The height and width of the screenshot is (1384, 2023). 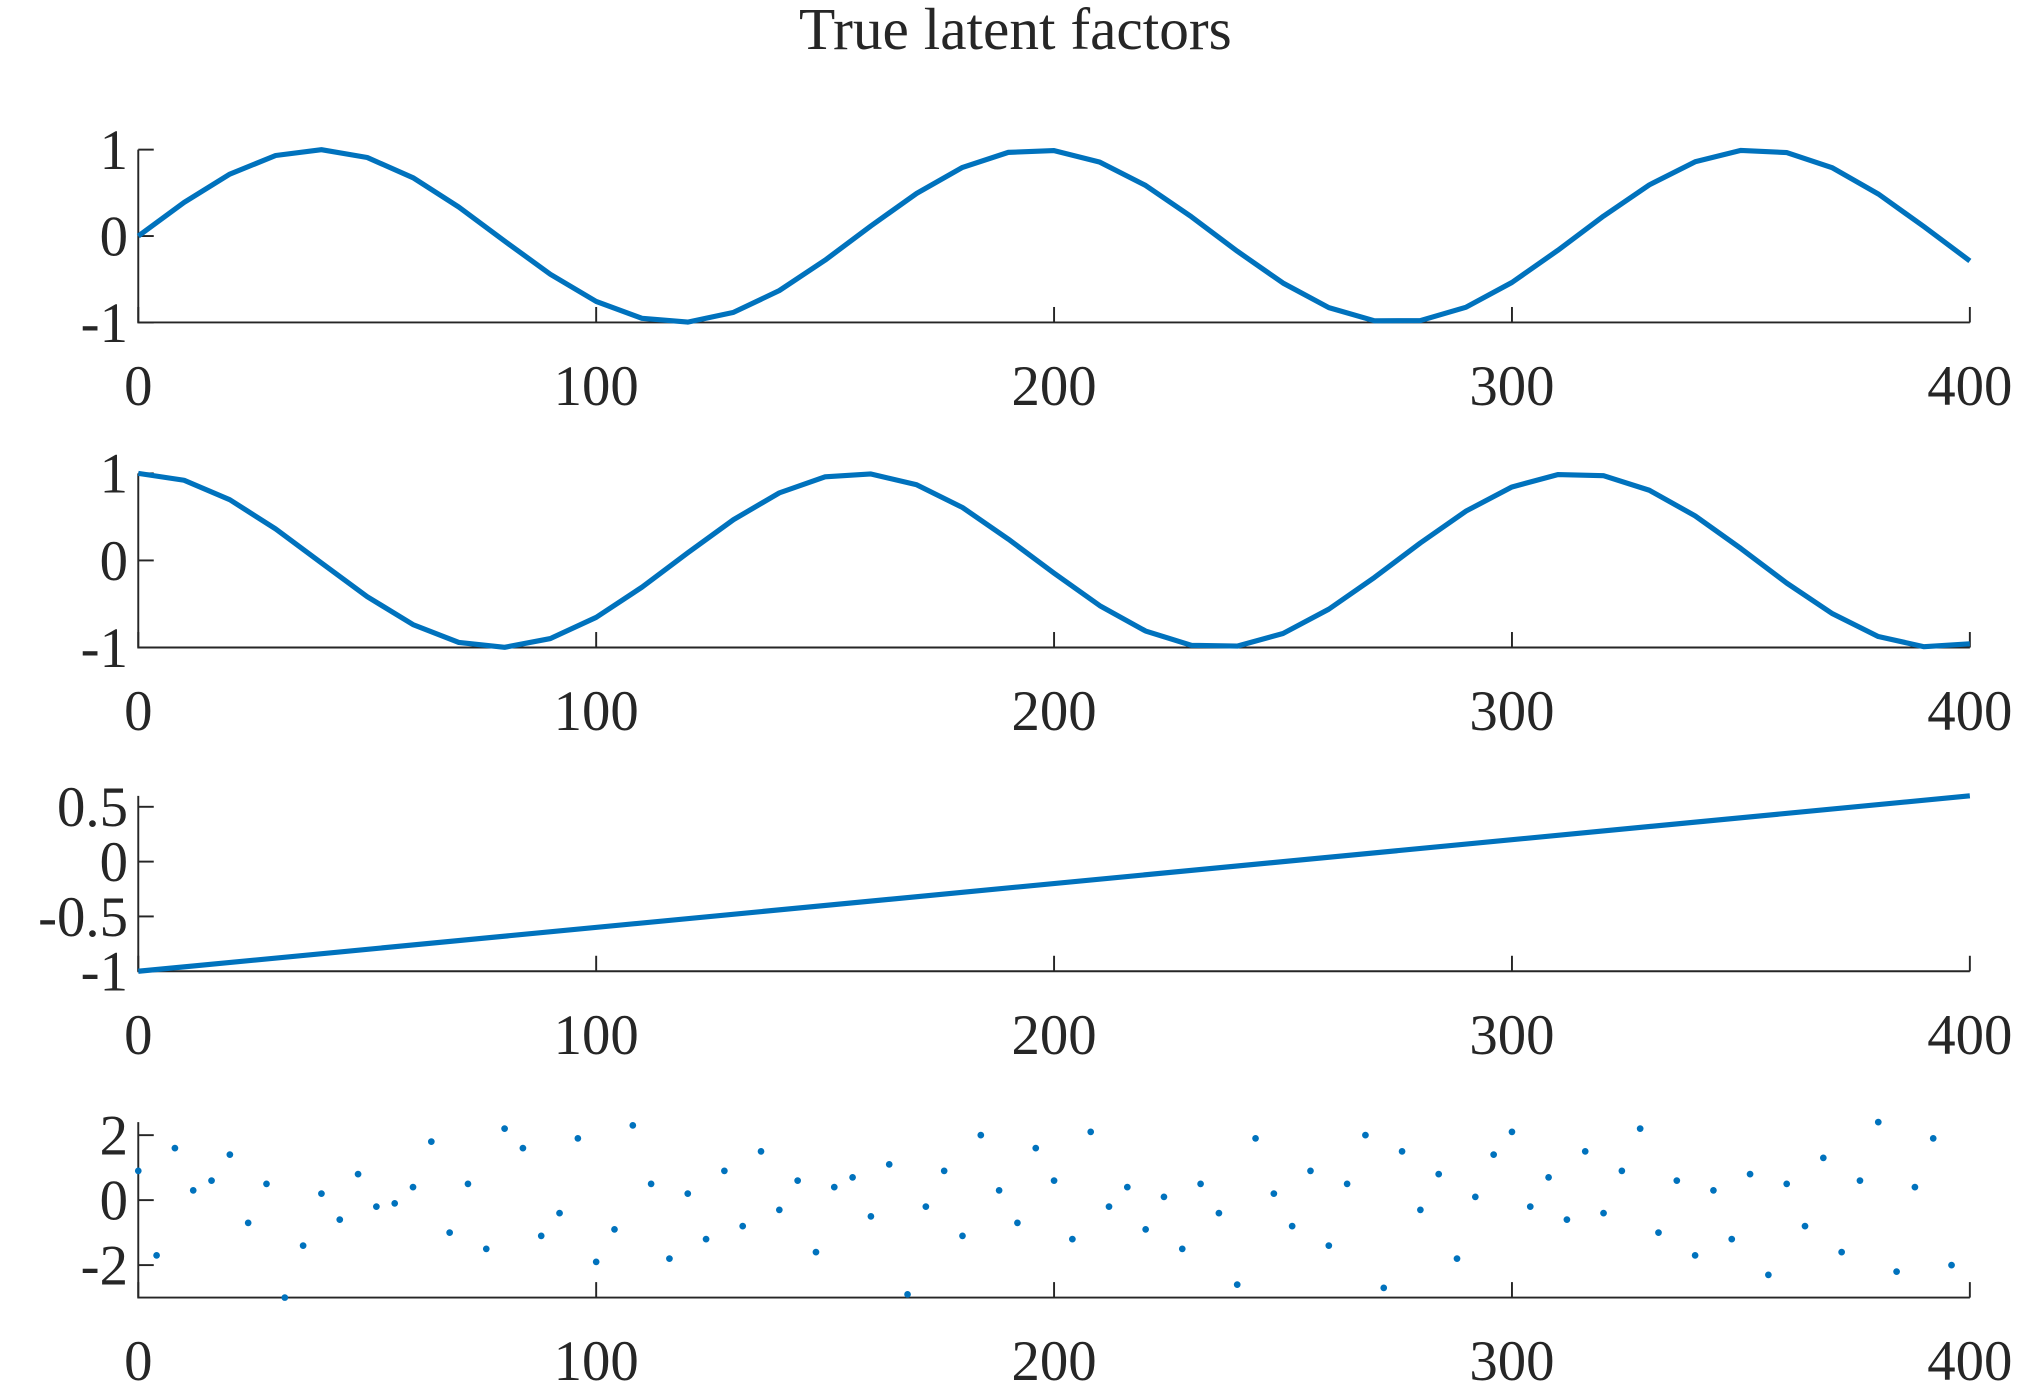 What do you see at coordinates (104, 1265) in the screenshot?
I see `y-tick-label: -2` at bounding box center [104, 1265].